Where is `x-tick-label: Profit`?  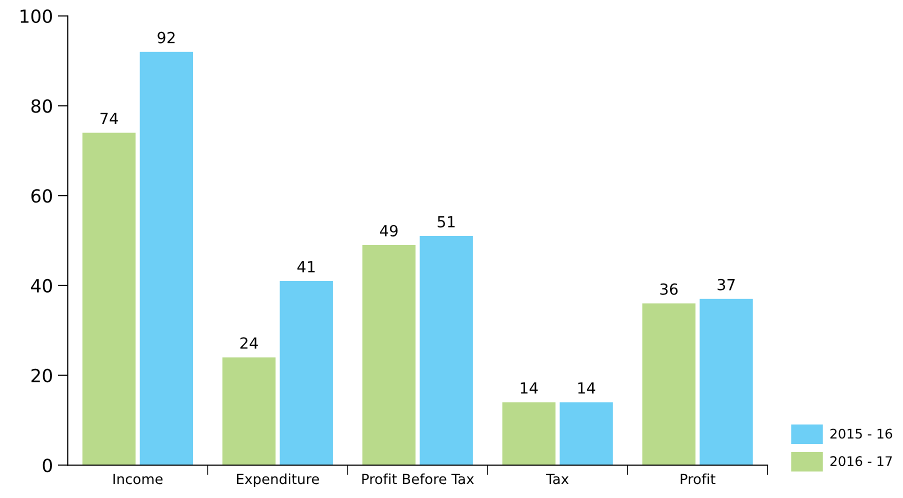 x-tick-label: Profit is located at coordinates (698, 478).